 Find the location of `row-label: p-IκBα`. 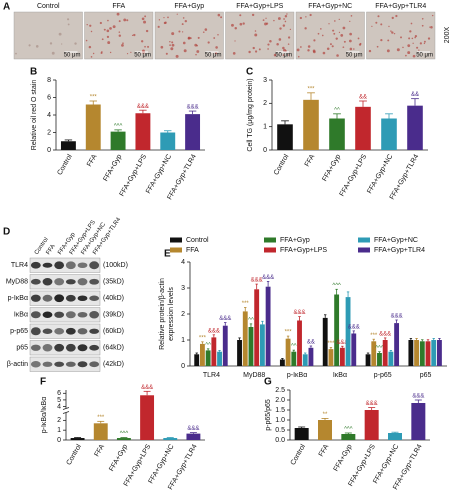

row-label: p-IκBα is located at coordinates (18, 298).